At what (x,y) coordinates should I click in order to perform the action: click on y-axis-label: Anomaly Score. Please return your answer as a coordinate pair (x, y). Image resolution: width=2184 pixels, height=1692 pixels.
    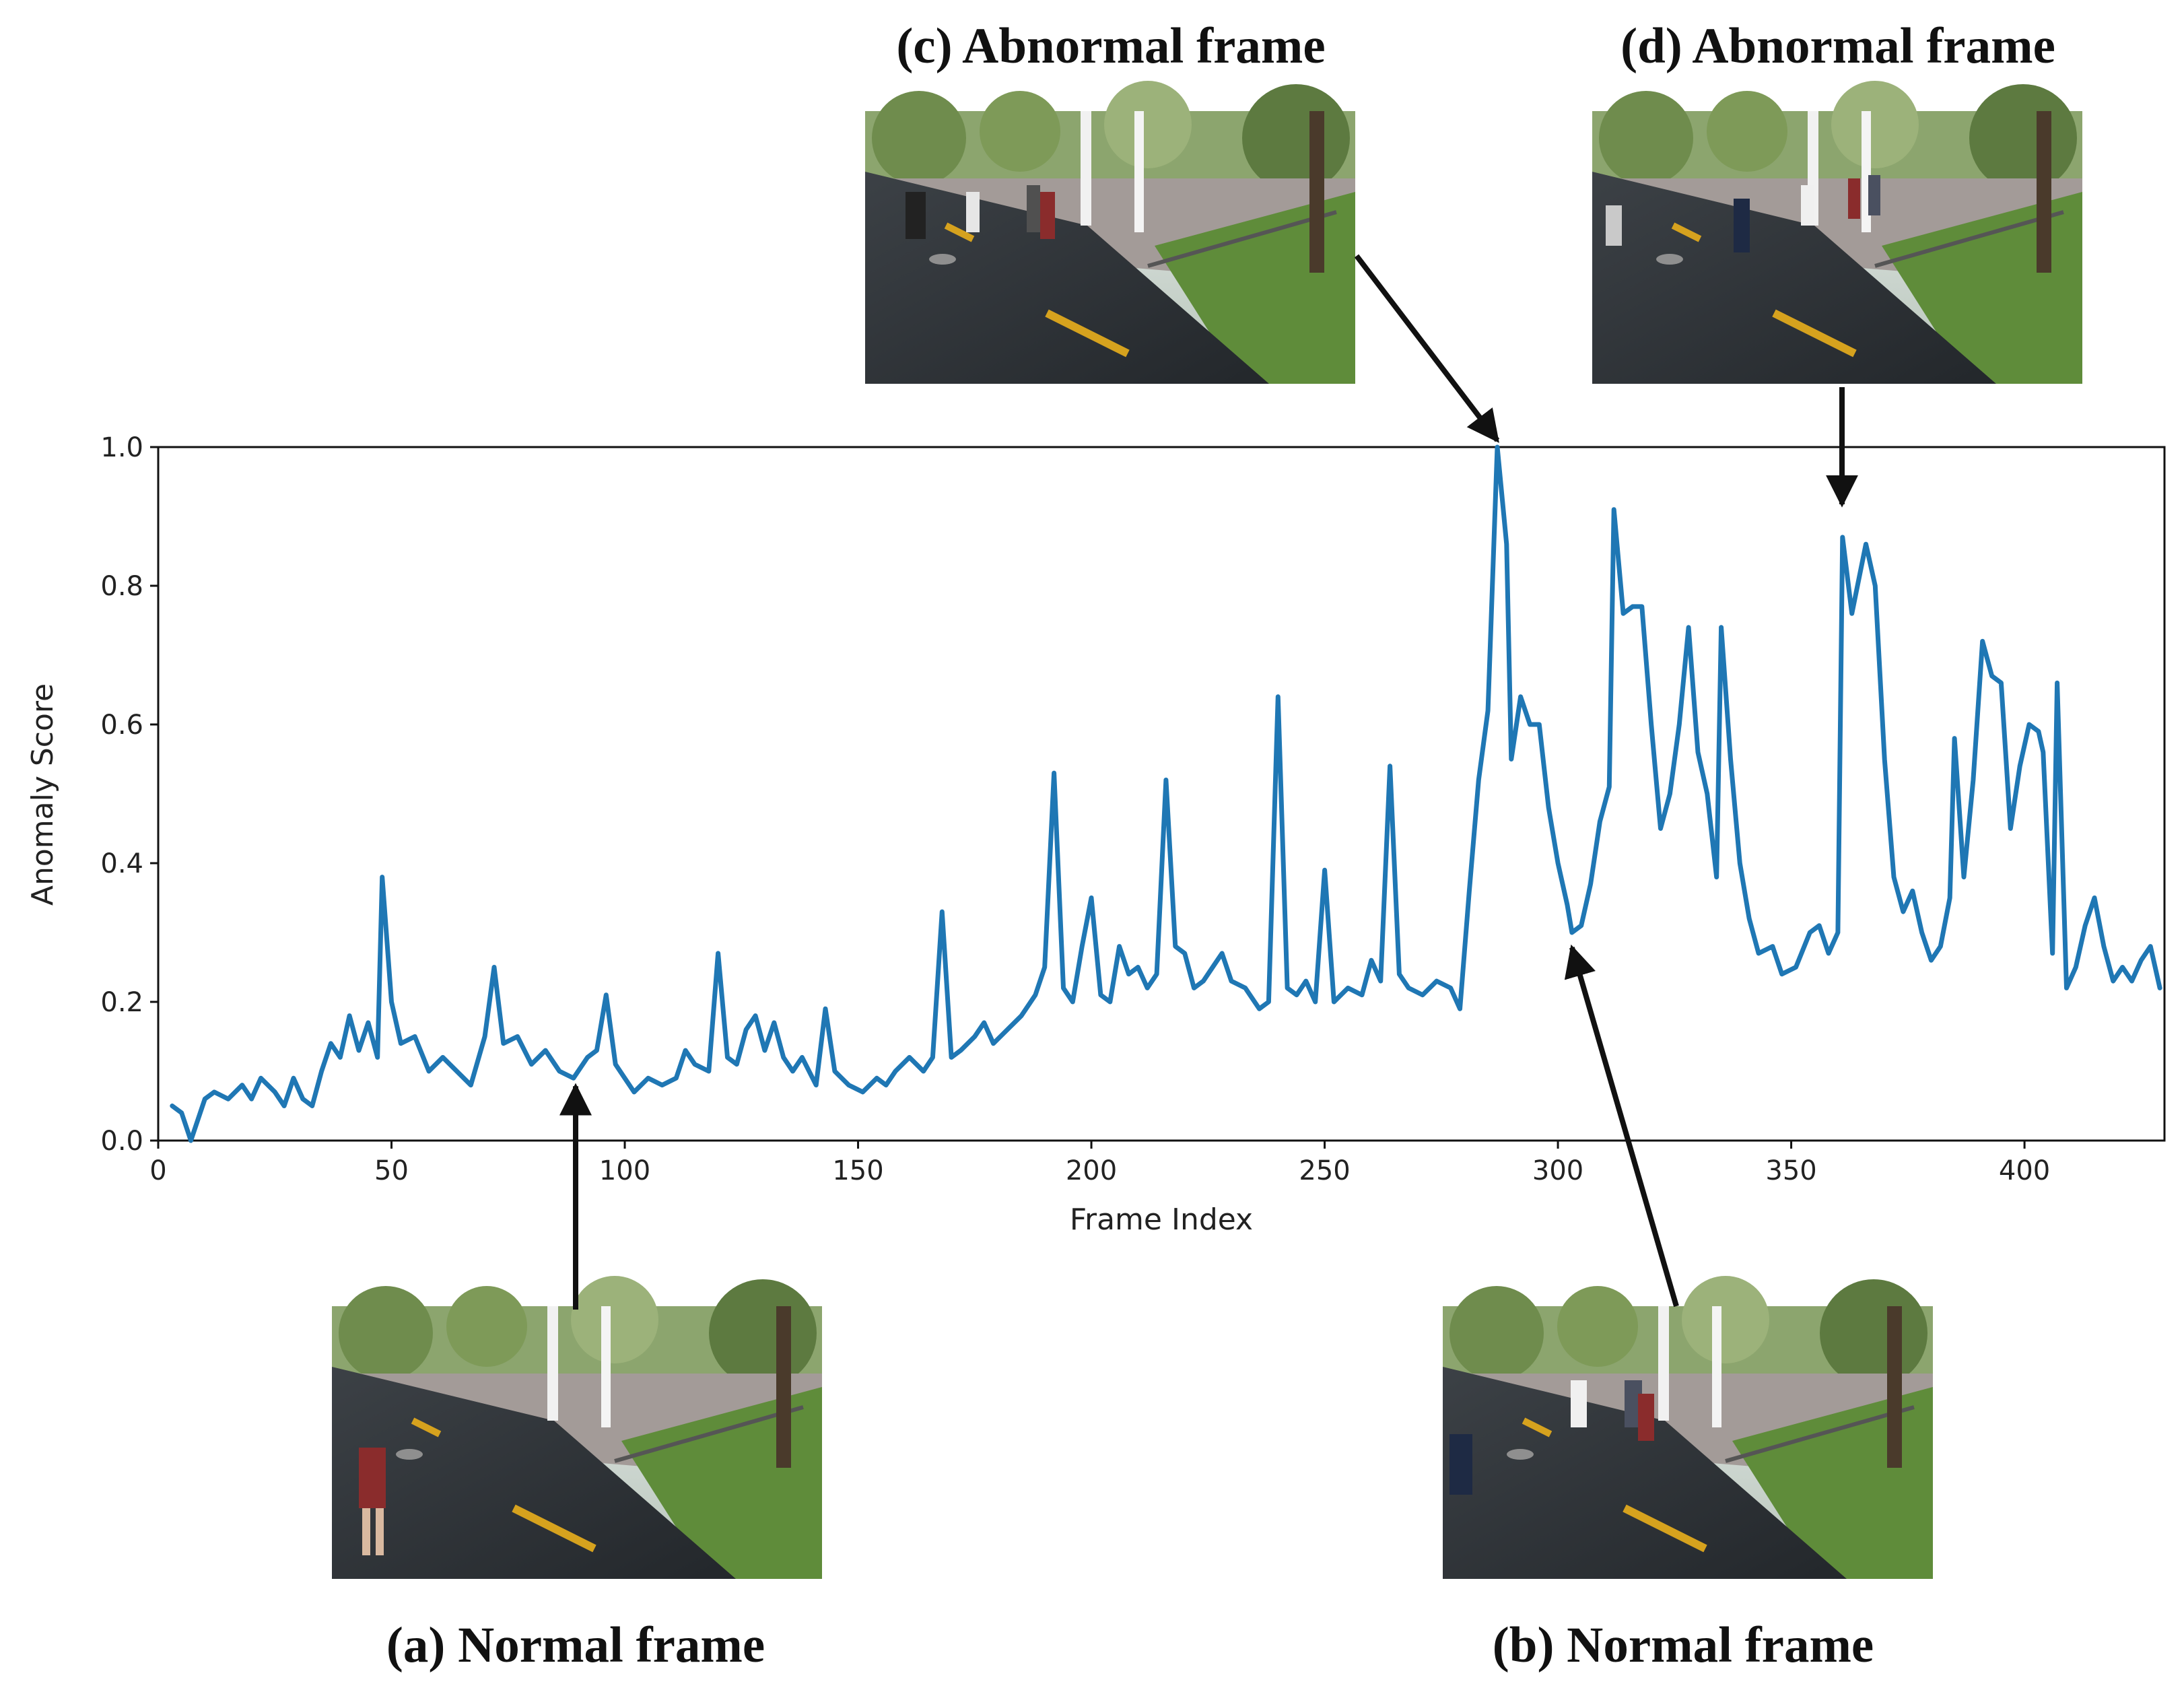
    Looking at the image, I should click on (43, 794).